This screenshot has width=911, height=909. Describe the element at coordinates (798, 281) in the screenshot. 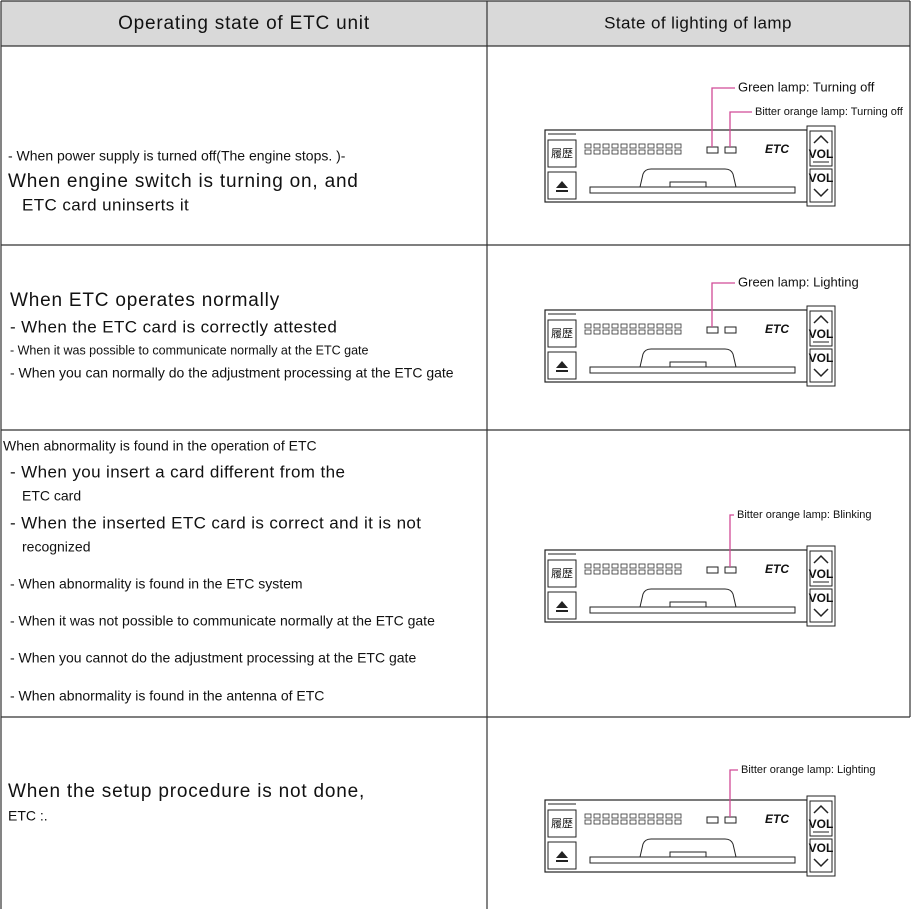

I see `lamp-label: Green lamp: Lighting` at that location.